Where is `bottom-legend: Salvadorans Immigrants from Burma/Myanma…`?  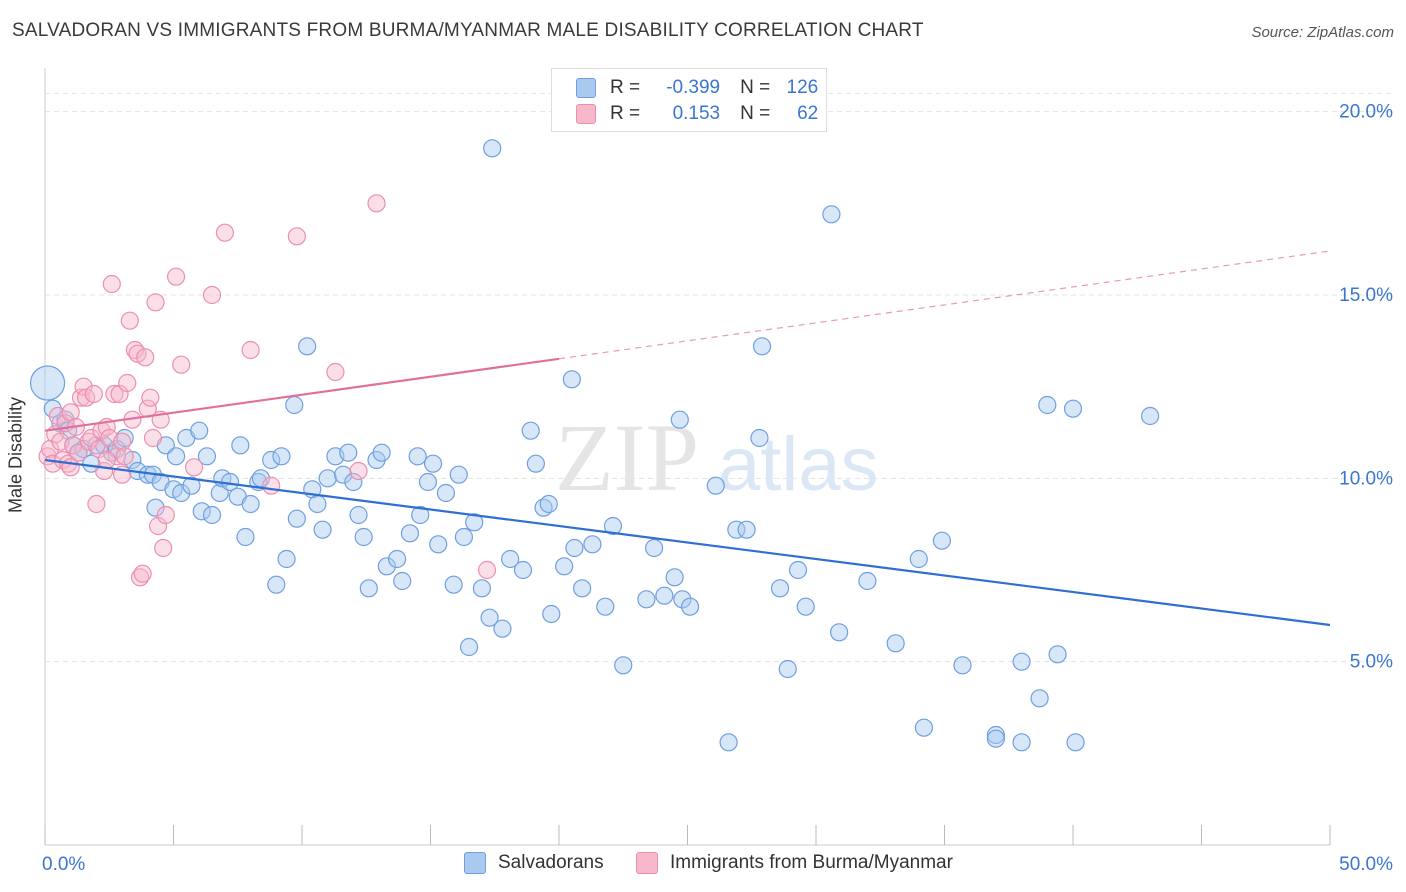
bottom-legend: Salvadorans Immigrants from Burma/Myanma… is located at coordinates (703, 865).